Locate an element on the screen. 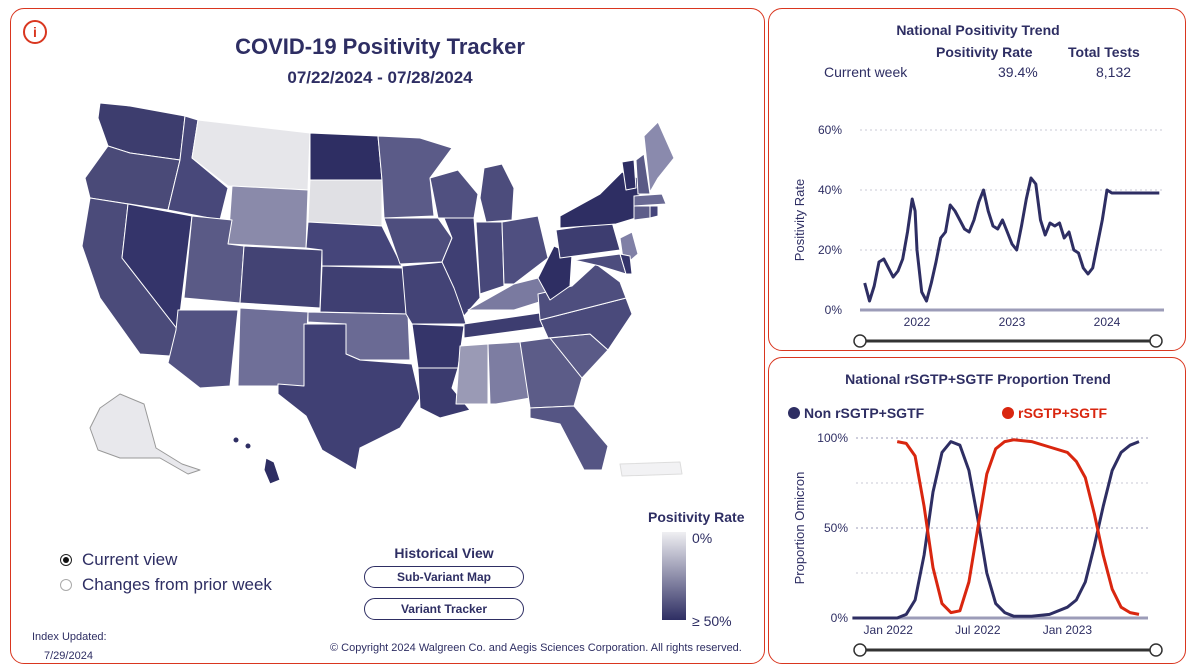 The width and height of the screenshot is (1200, 669). state-wv is located at coordinates (555, 273).